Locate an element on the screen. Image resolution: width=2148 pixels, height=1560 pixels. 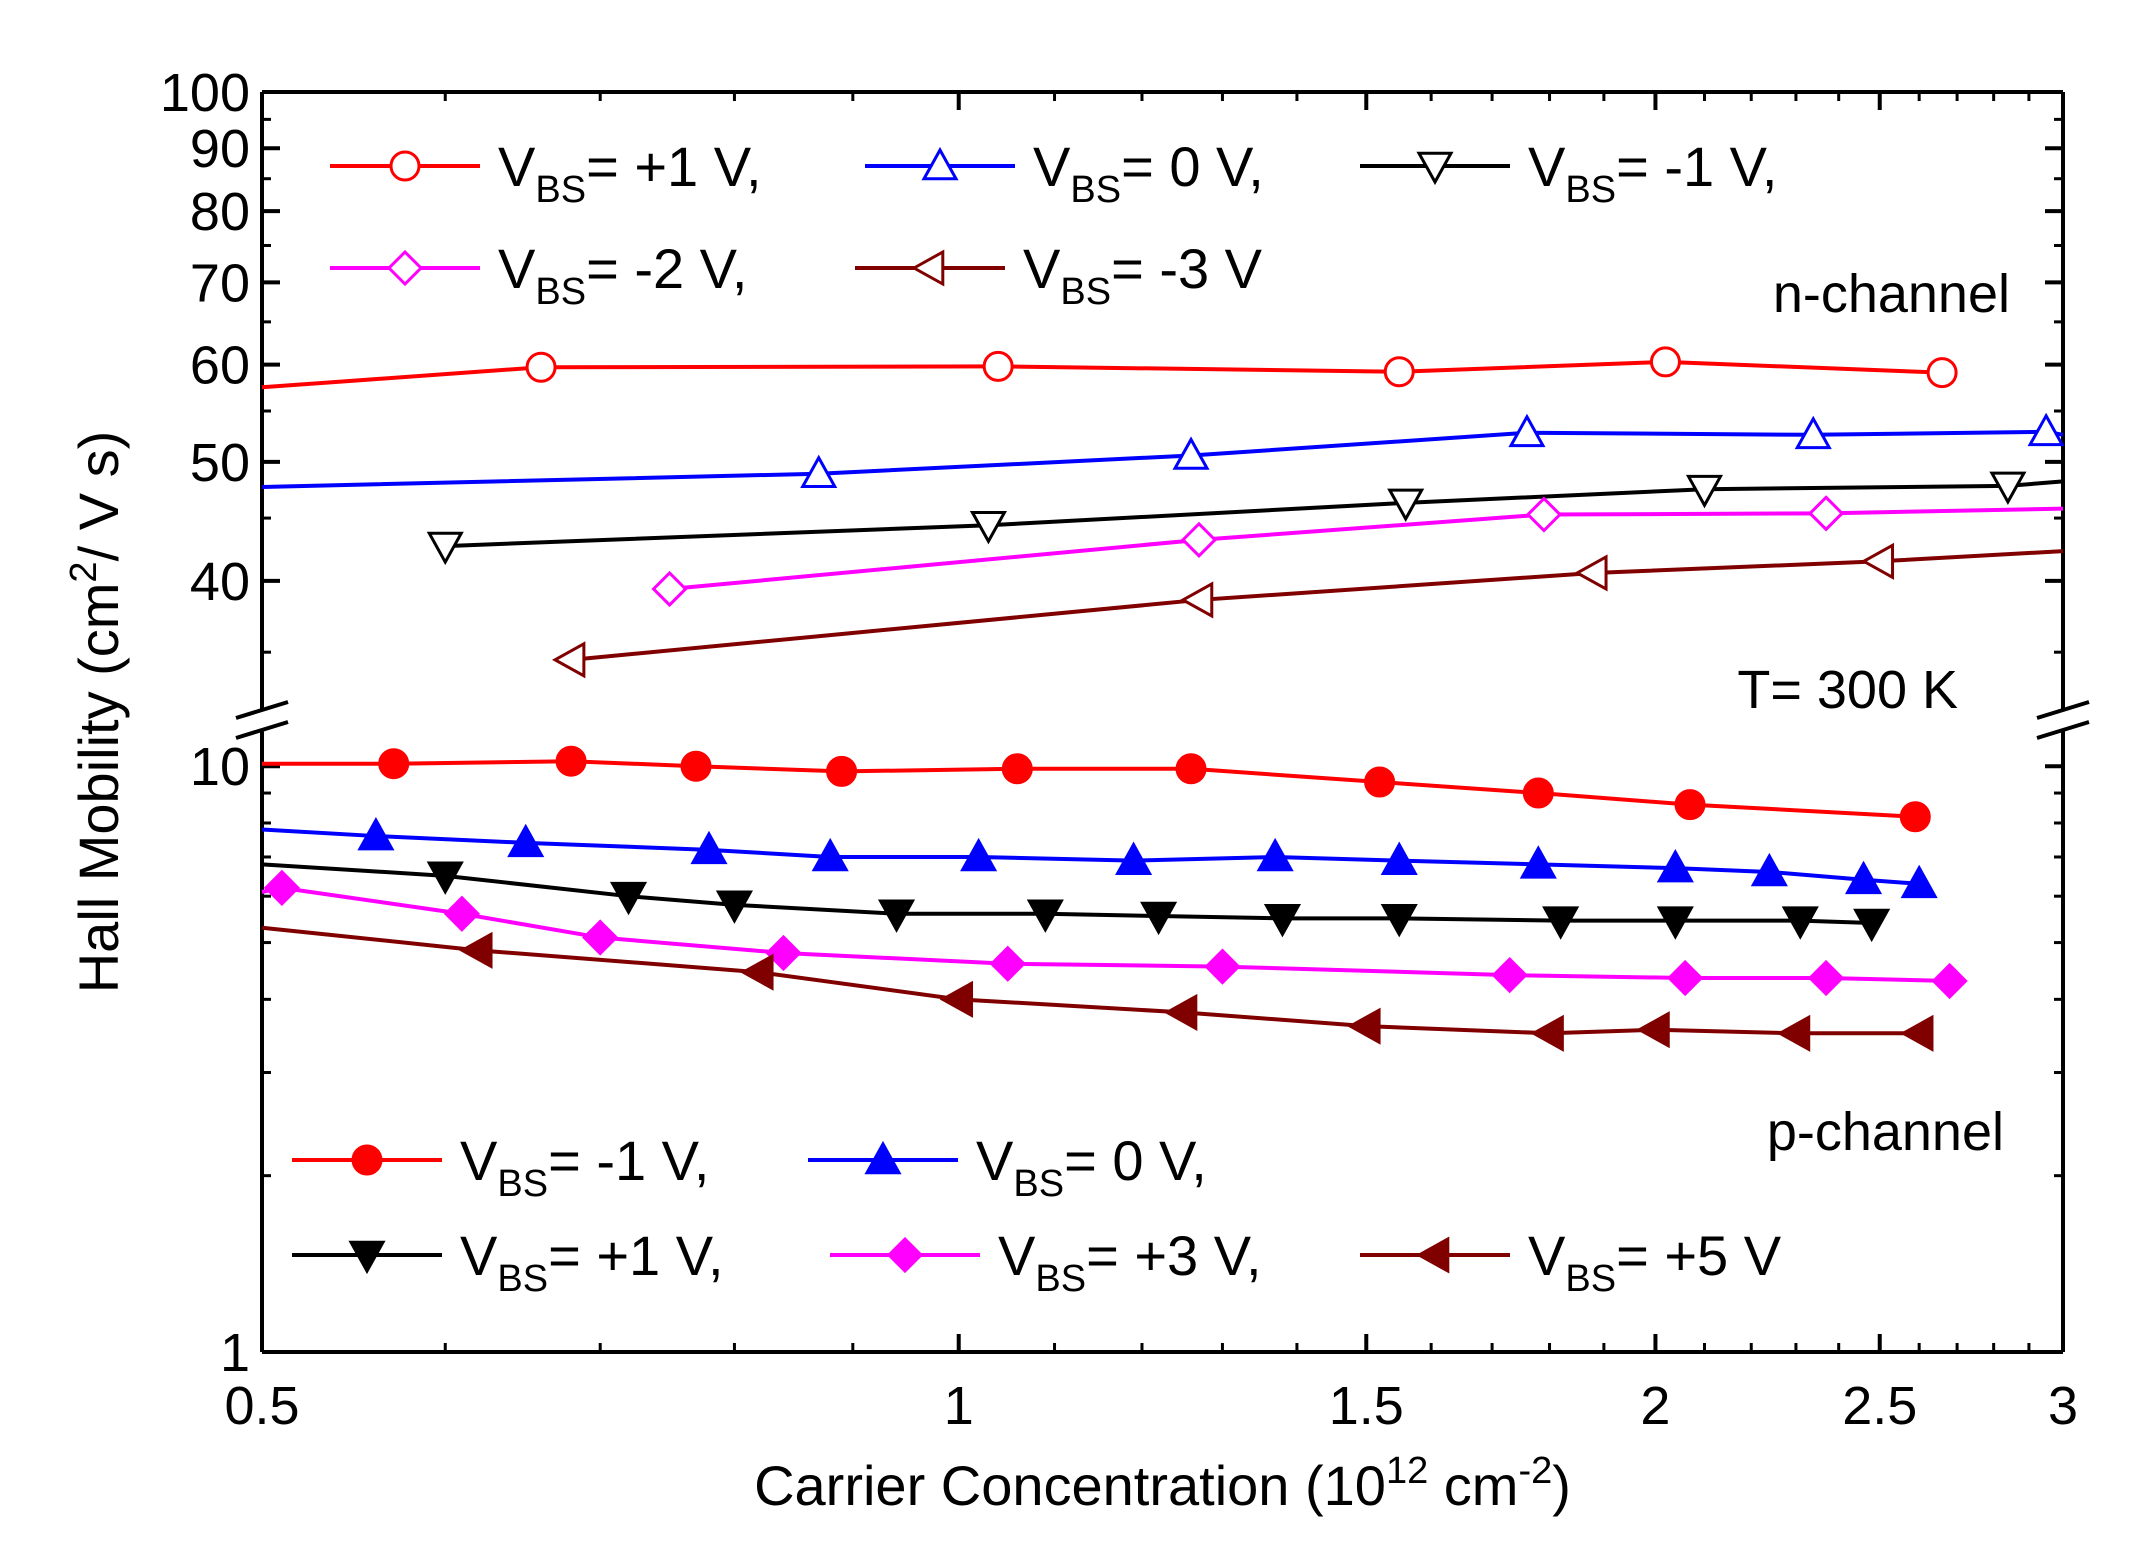
n-channel-legend-item: VBS= -1 V, is located at coordinates (1568, 173).